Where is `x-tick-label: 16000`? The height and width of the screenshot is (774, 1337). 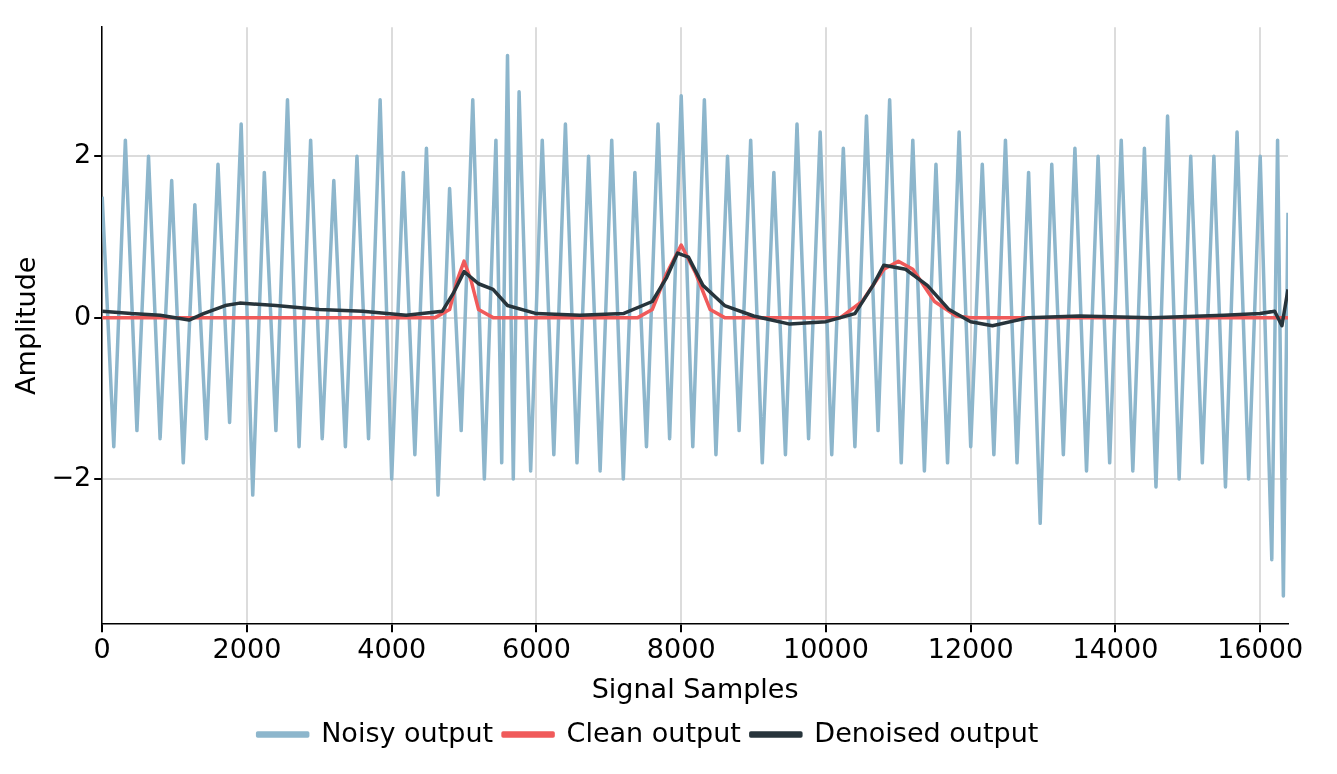 x-tick-label: 16000 is located at coordinates (1260, 649).